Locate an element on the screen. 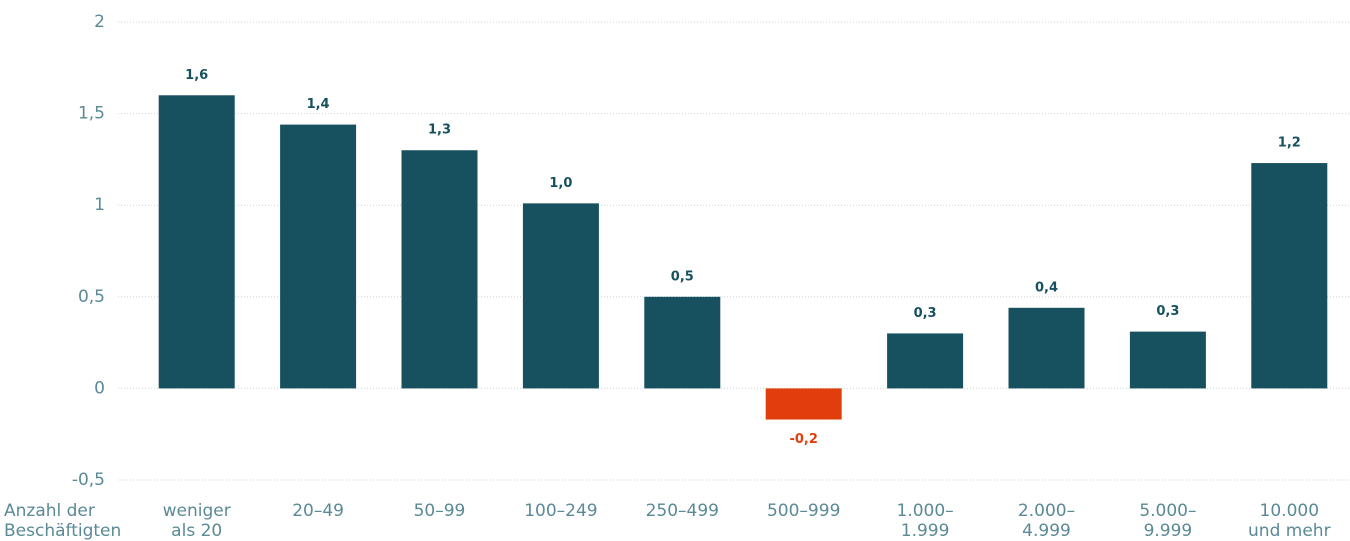  x-axis-label: Anzahl der Beschäftigten is located at coordinates (62, 521).